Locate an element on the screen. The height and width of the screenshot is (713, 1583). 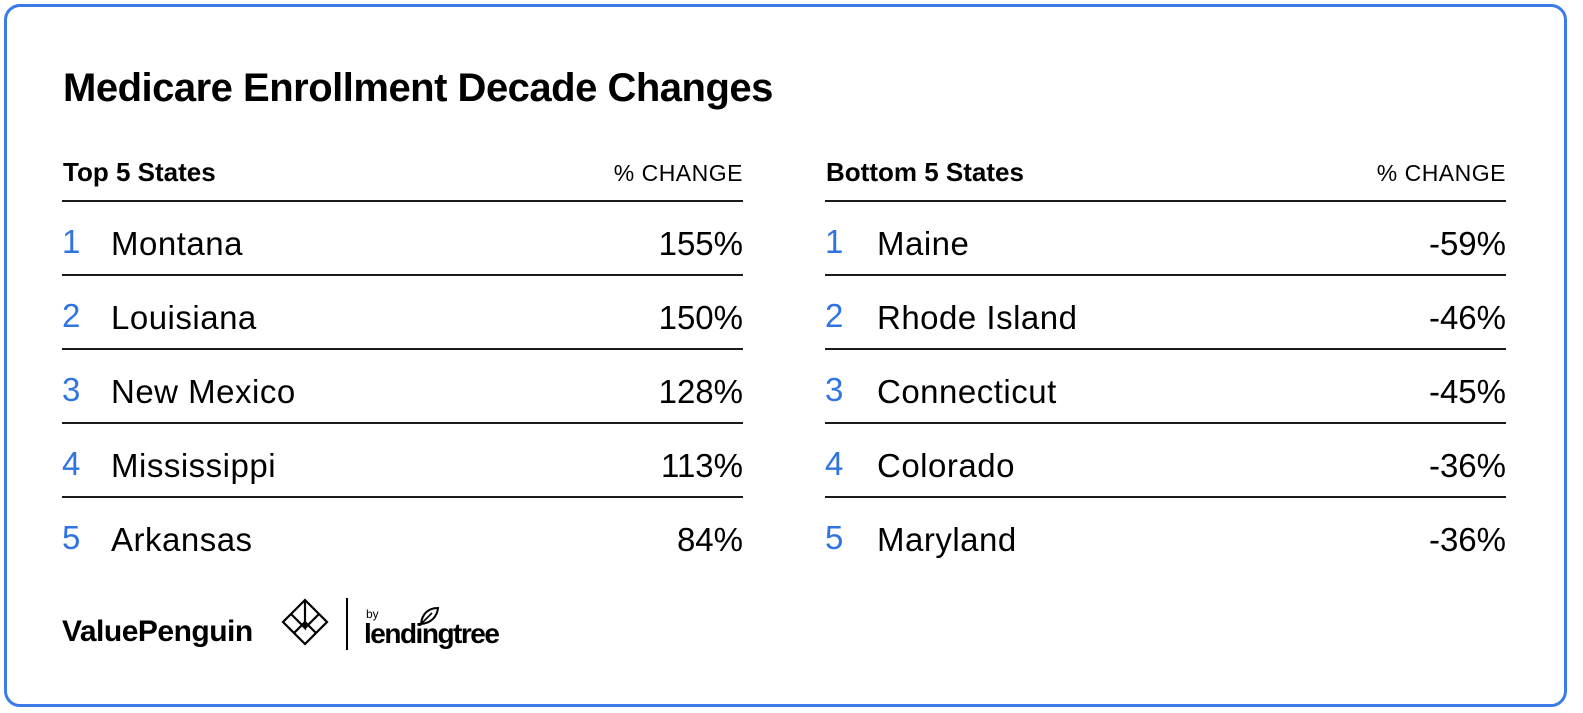
state-name: Maryland is located at coordinates (947, 539).